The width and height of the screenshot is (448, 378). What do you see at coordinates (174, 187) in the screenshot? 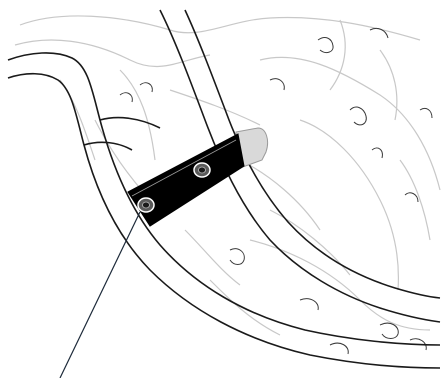
I see `fasteners` at bounding box center [174, 187].